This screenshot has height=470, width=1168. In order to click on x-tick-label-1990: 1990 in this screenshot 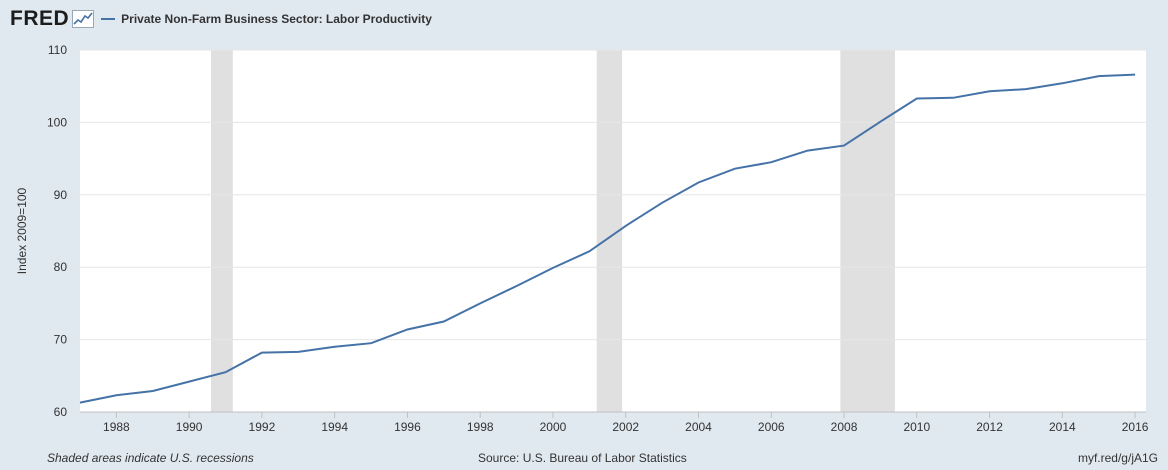, I will do `click(189, 427)`.